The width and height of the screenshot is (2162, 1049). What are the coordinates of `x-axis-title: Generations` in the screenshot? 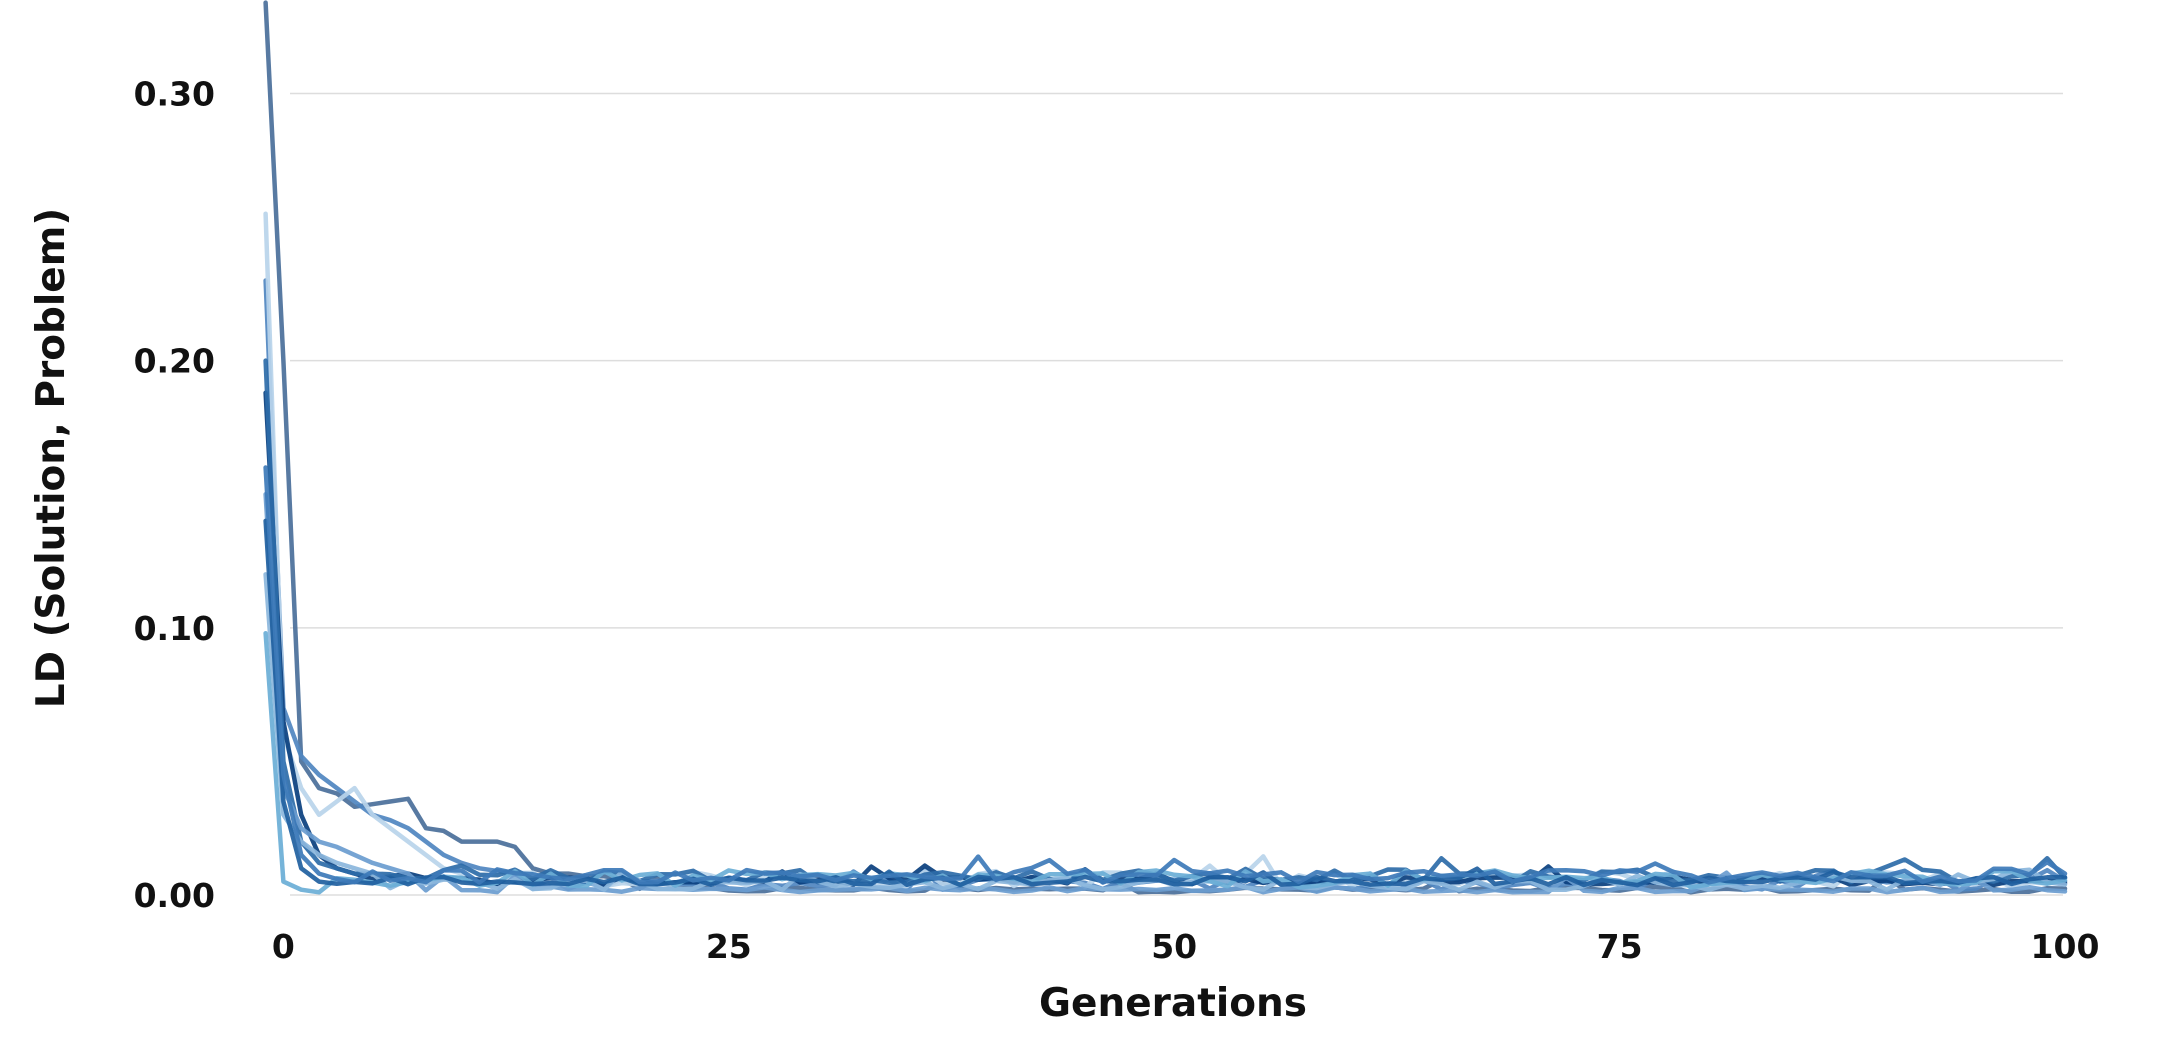 It's located at (1173, 1003).